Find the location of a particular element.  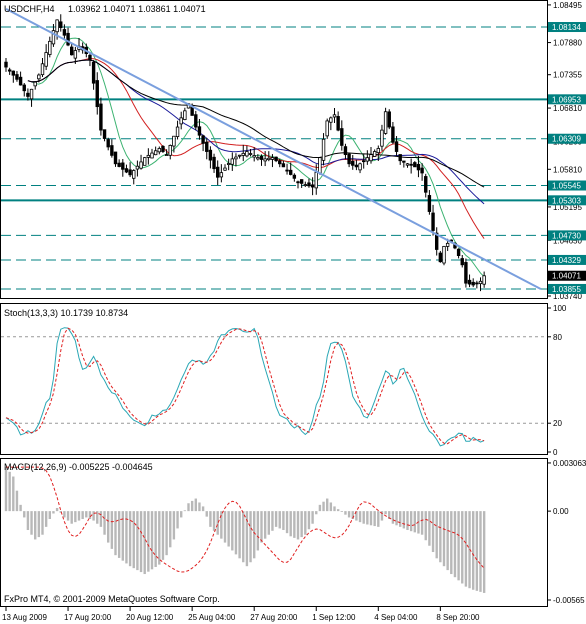

level-label: 1.05545 is located at coordinates (566, 186).